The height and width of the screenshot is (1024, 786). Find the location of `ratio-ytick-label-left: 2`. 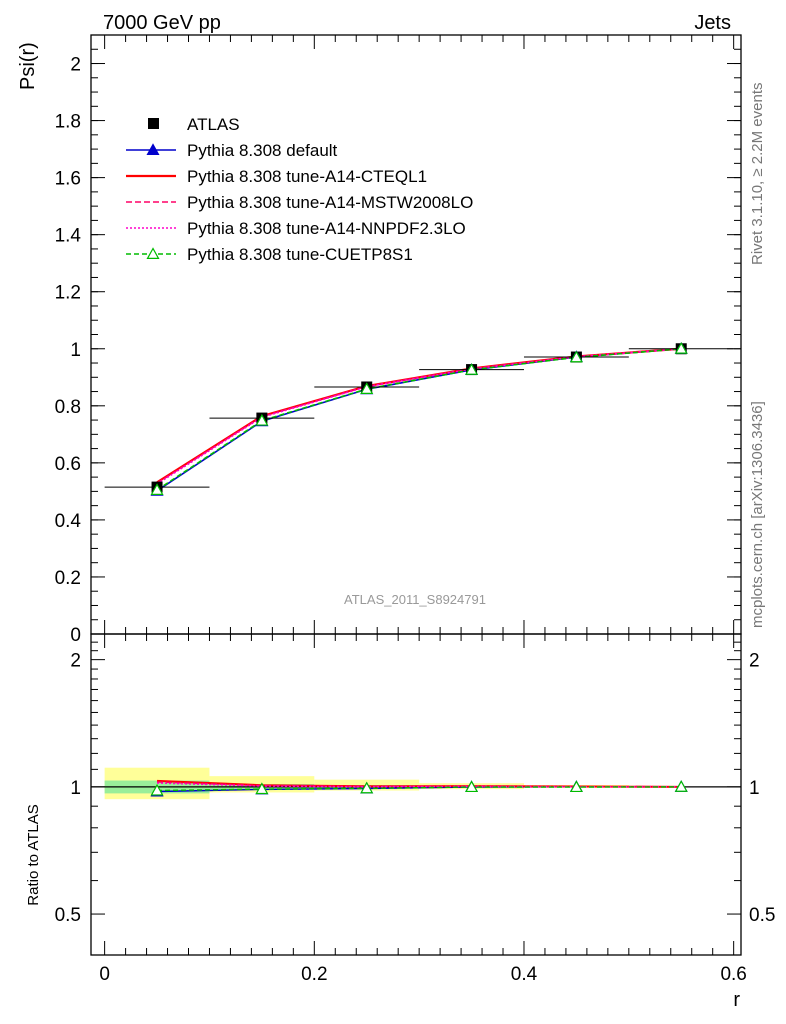

ratio-ytick-label-left: 2 is located at coordinates (75, 661).